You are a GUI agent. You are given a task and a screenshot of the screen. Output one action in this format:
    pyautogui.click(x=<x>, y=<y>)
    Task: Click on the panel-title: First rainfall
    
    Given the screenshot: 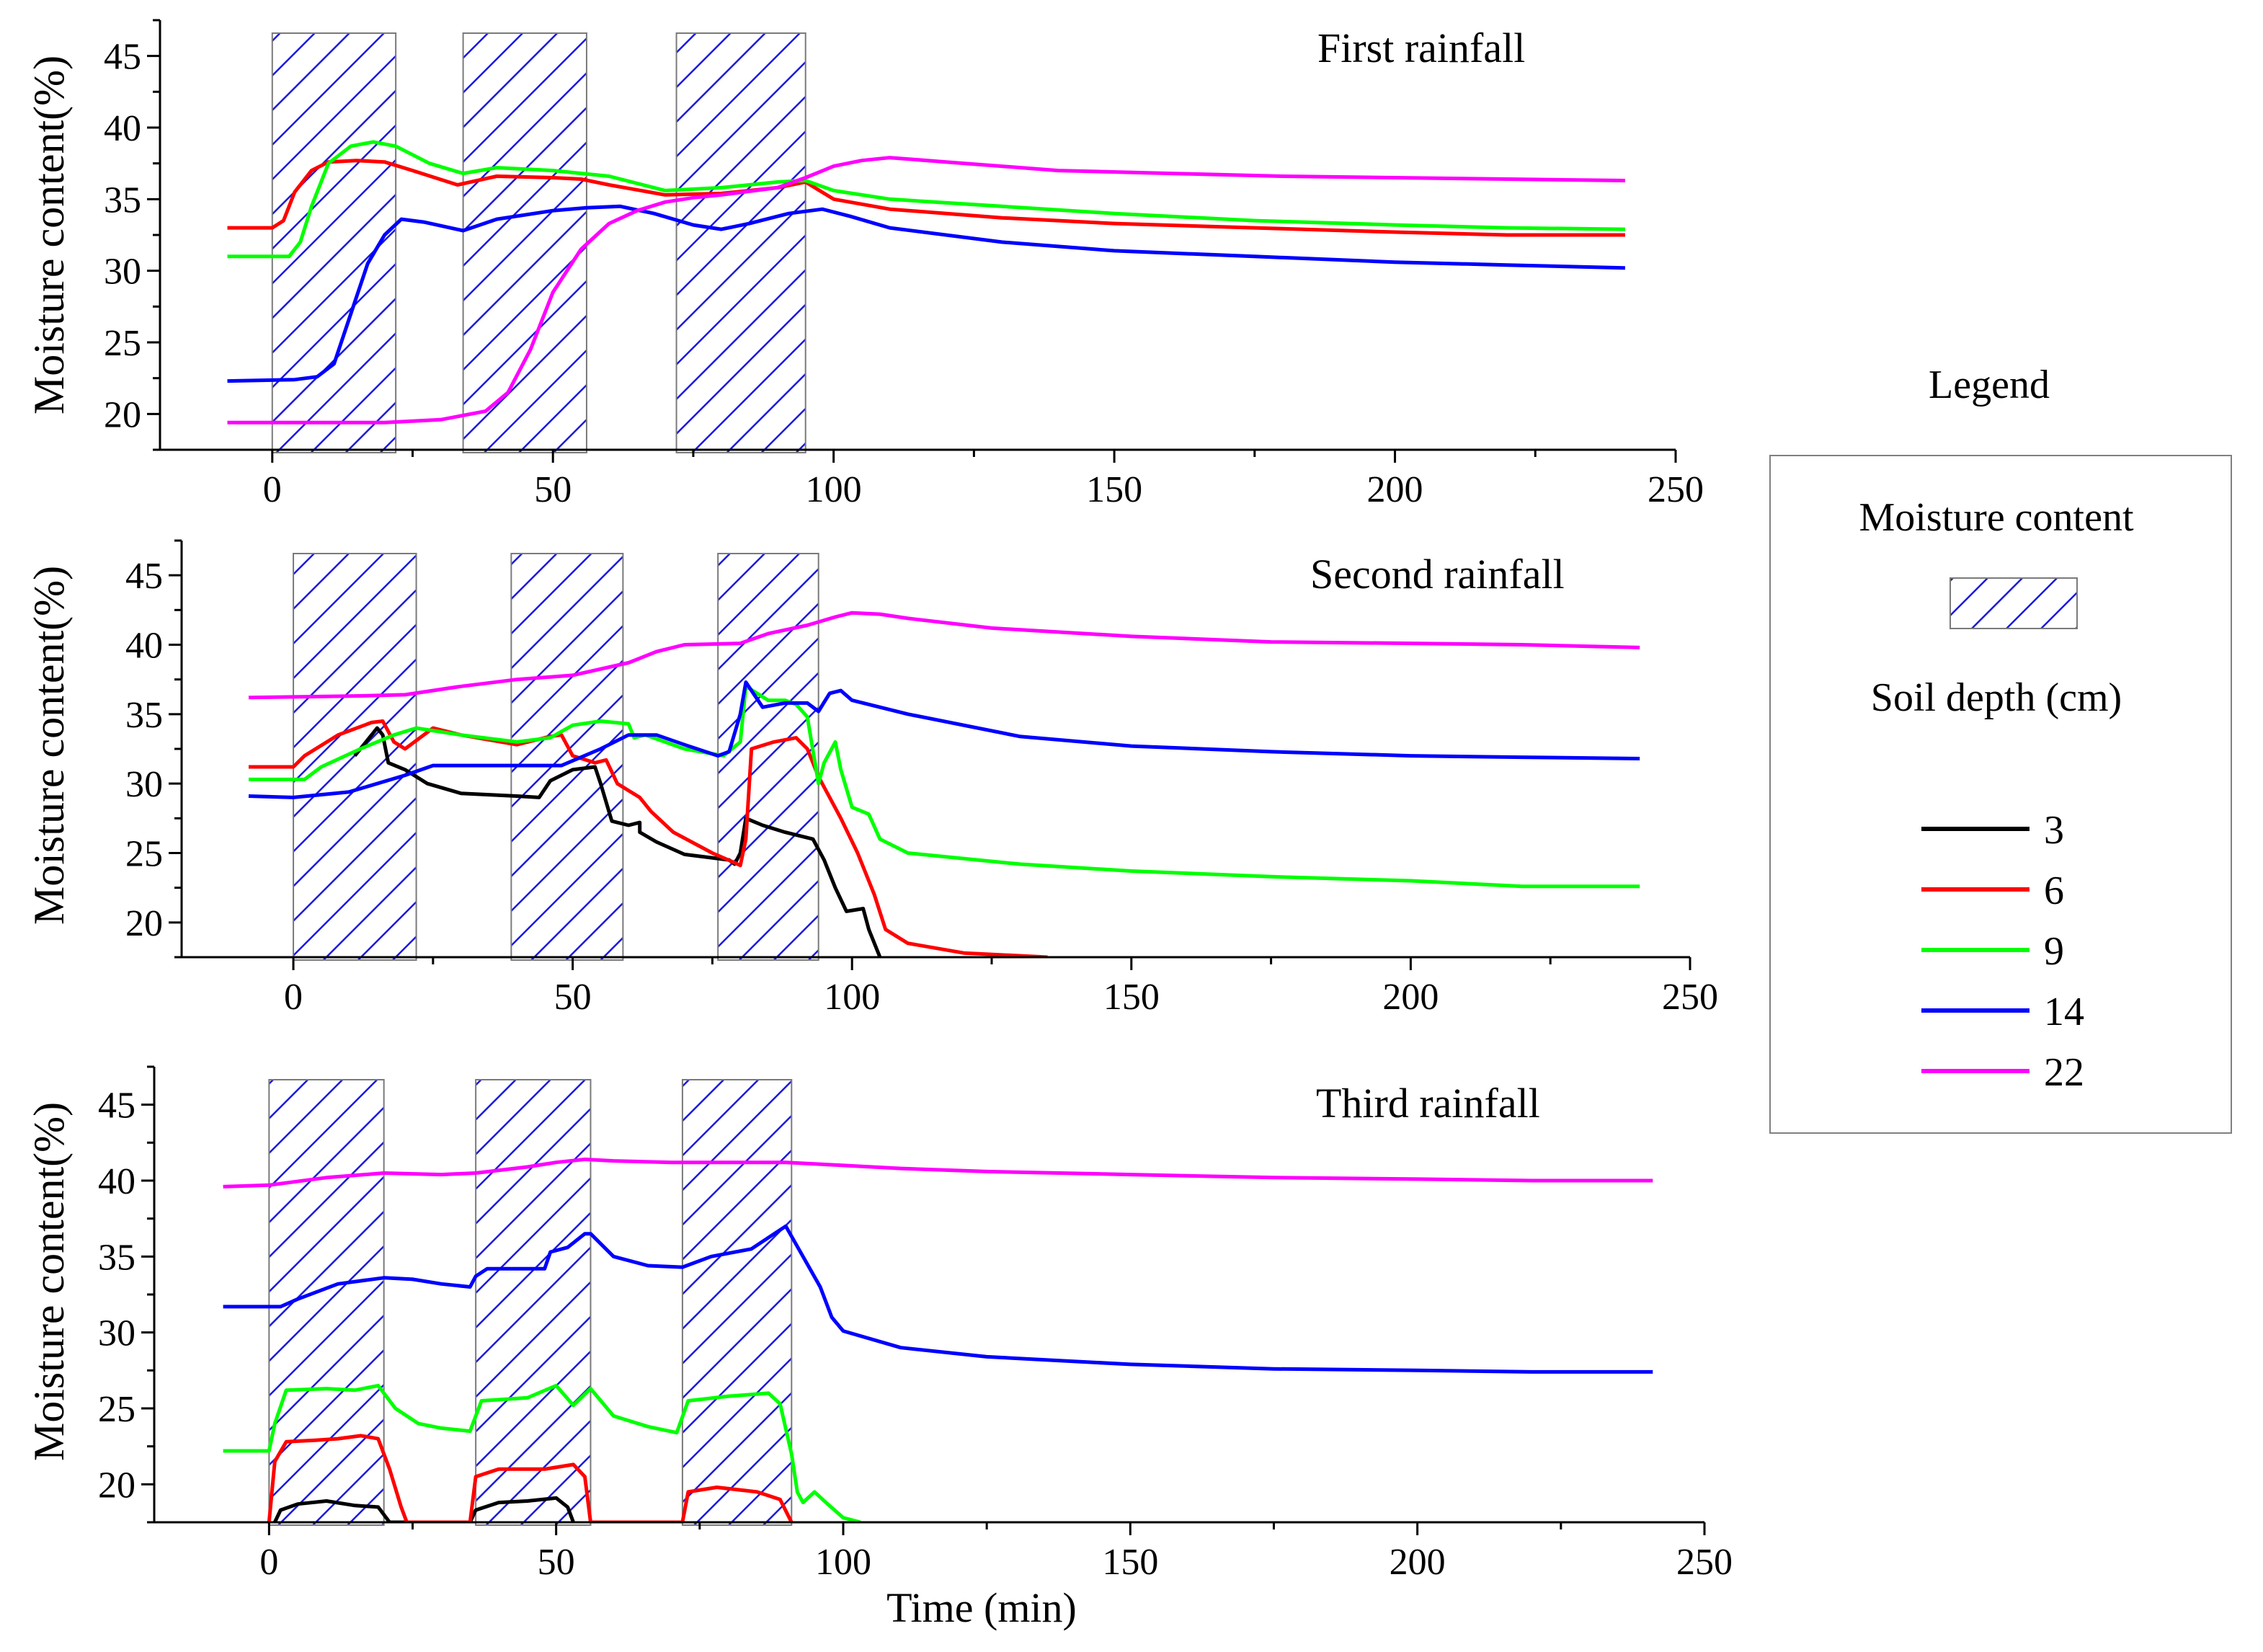 What is the action you would take?
    pyautogui.click(x=1421, y=48)
    